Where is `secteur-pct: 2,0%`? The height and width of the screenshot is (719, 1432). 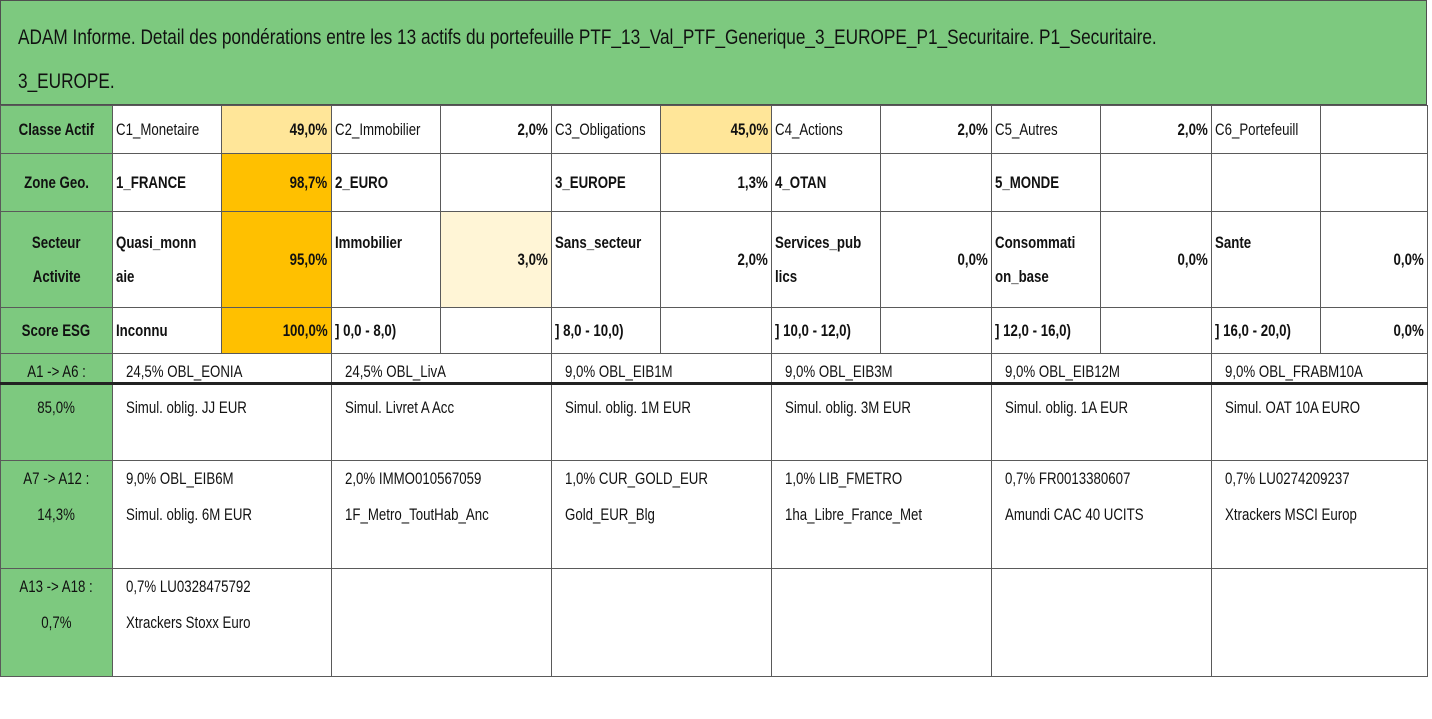 secteur-pct: 2,0% is located at coordinates (716, 259).